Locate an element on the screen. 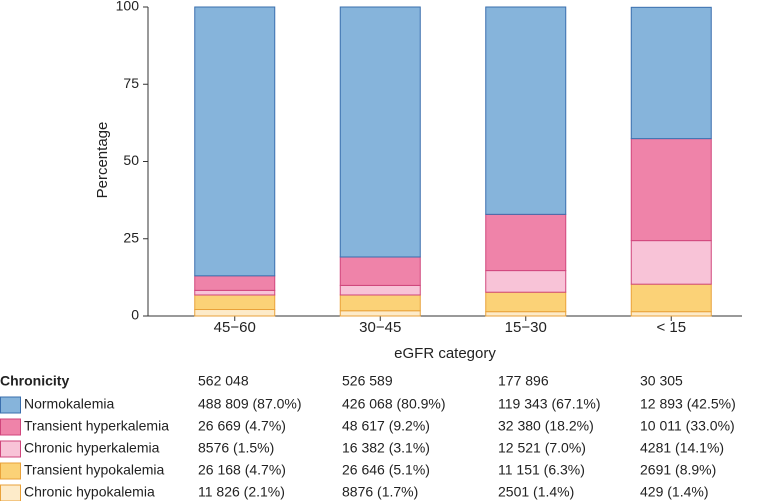 This screenshot has width=757, height=501. legend-label: Chronic hypokalemia is located at coordinates (89, 492).